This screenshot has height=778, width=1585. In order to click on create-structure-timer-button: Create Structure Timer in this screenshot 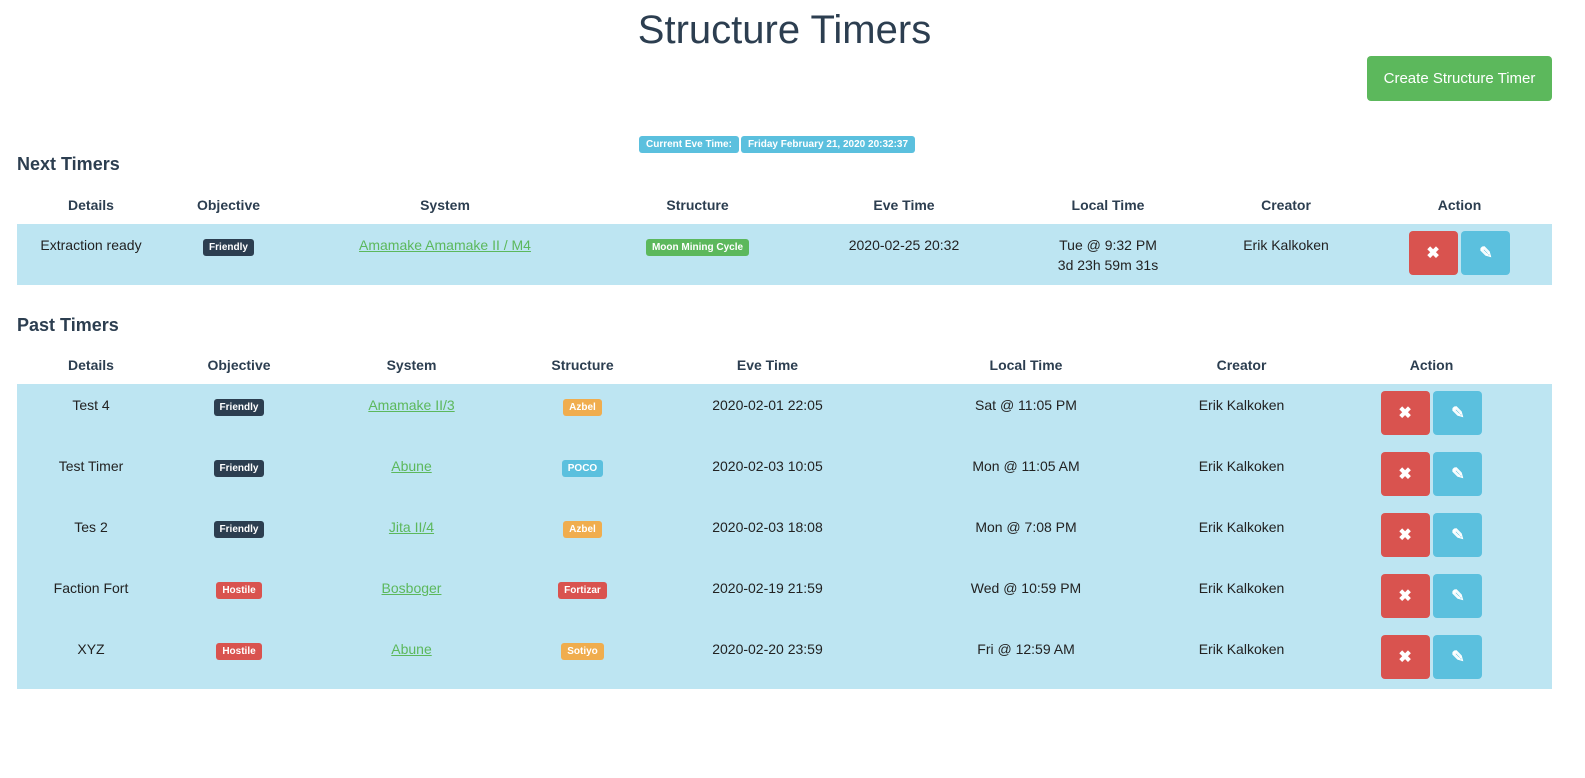, I will do `click(1459, 78)`.